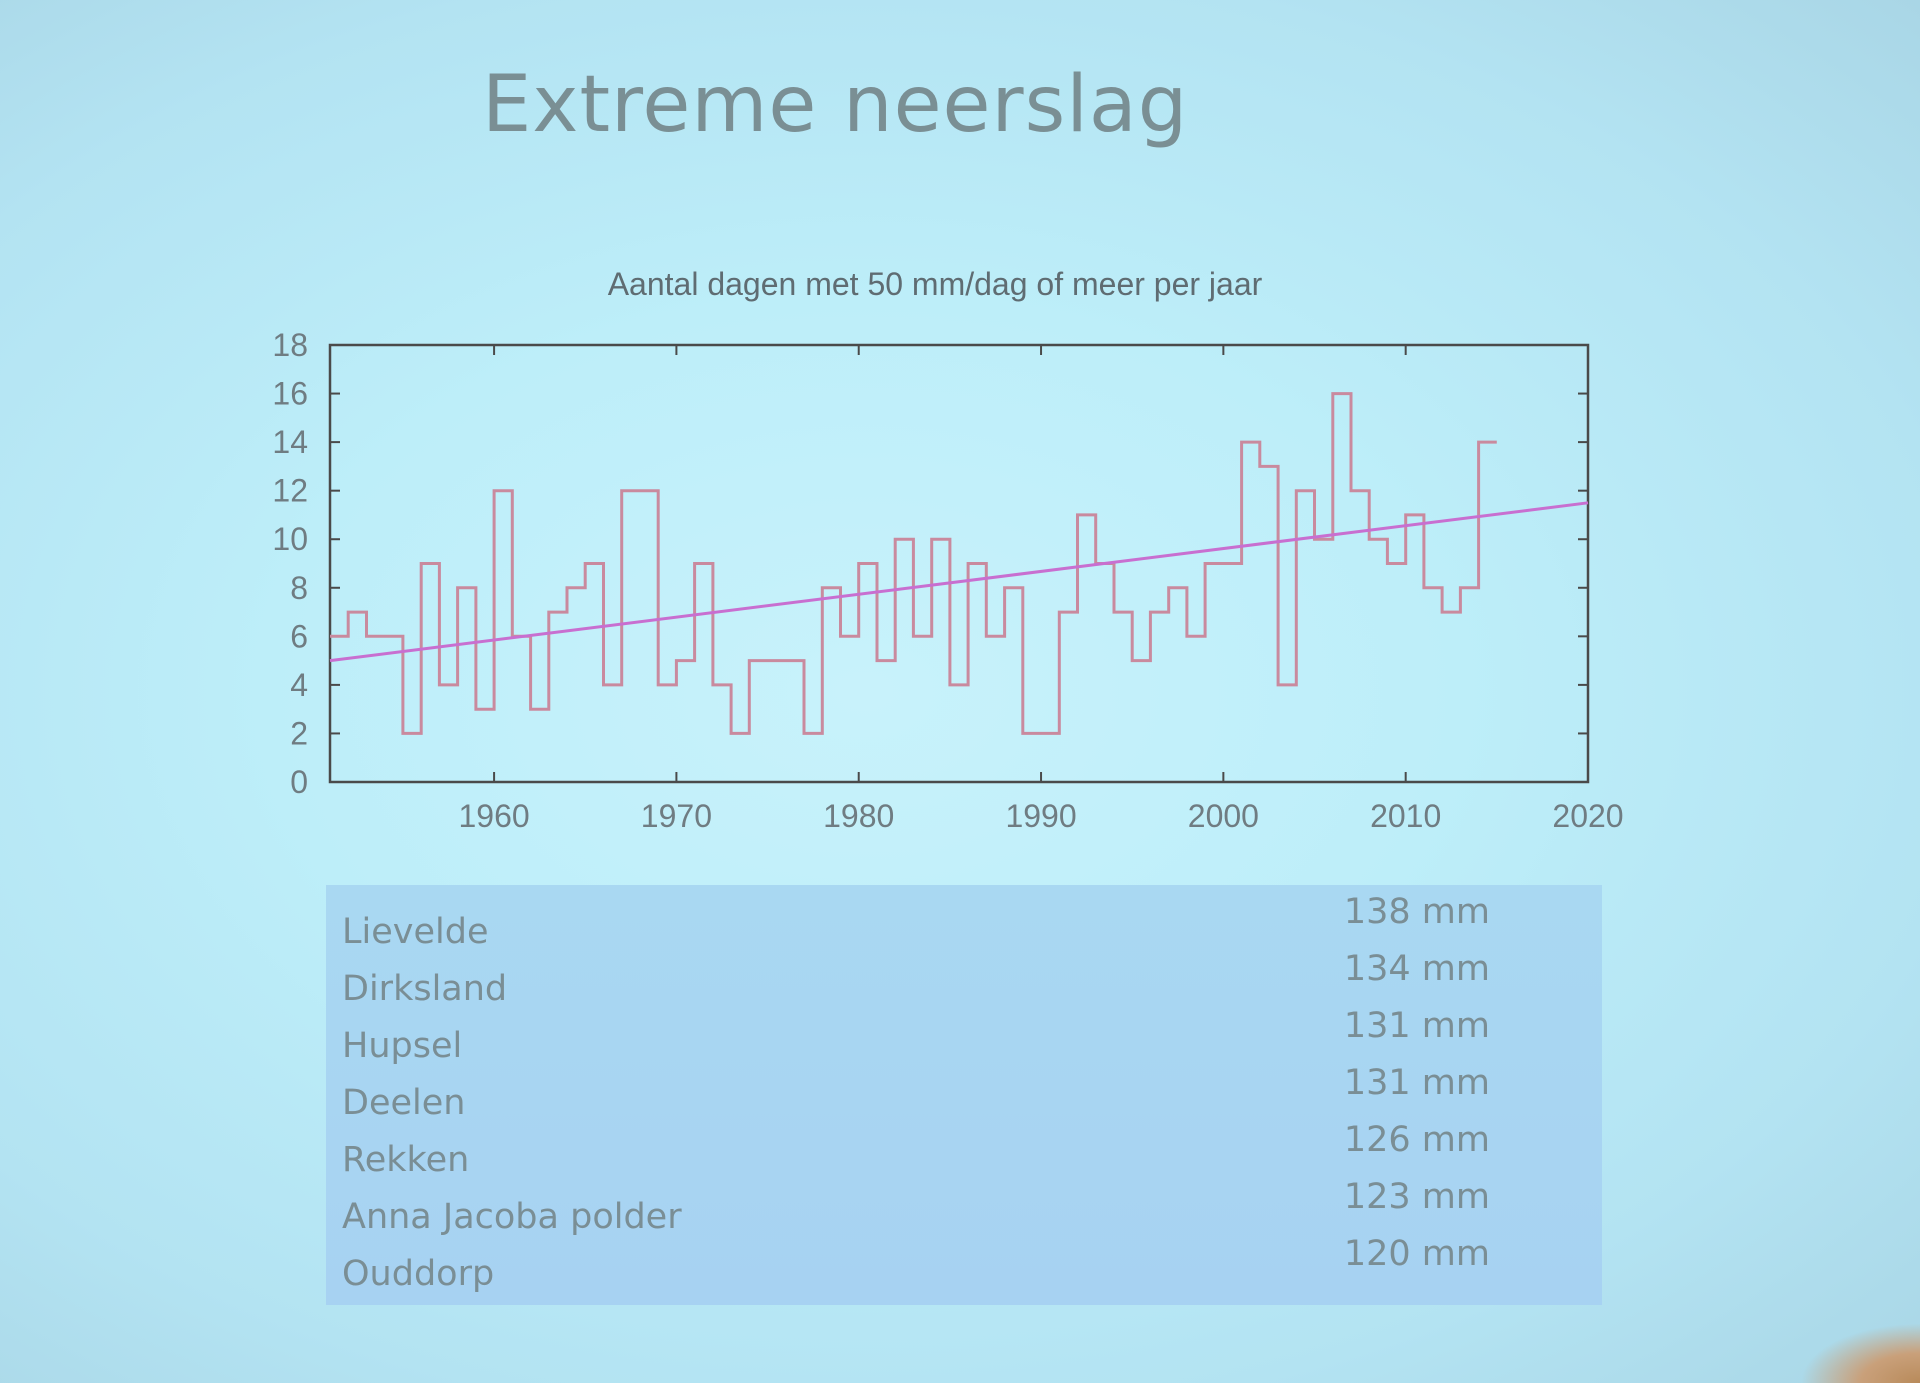 The height and width of the screenshot is (1383, 1920). I want to click on y-tick-label: 10, so click(290, 539).